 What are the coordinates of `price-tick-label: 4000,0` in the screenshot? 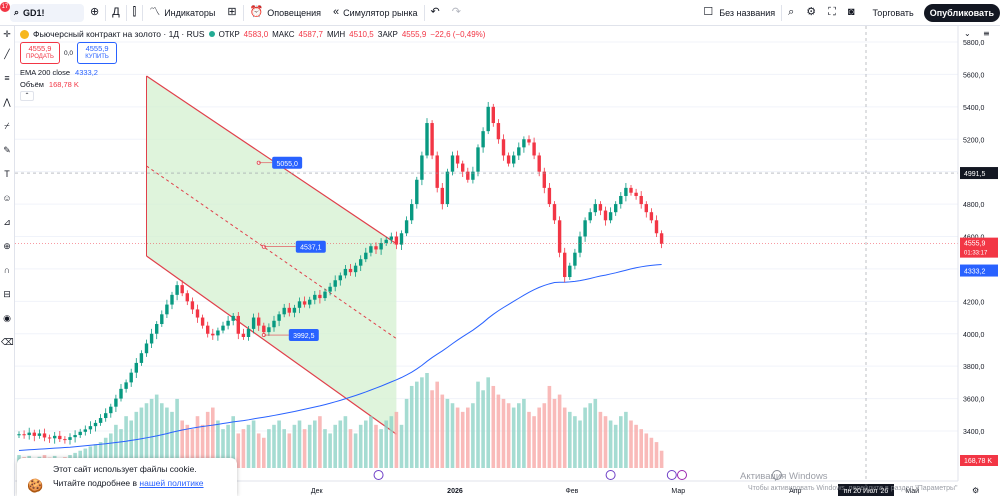 It's located at (974, 335).